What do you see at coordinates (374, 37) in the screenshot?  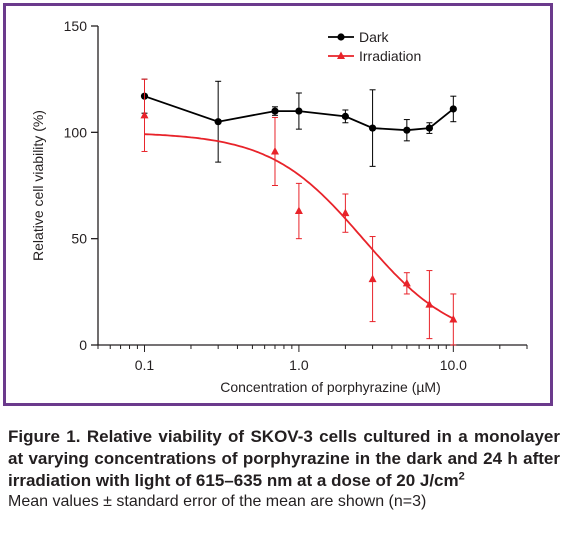 I see `legend-label: Dark` at bounding box center [374, 37].